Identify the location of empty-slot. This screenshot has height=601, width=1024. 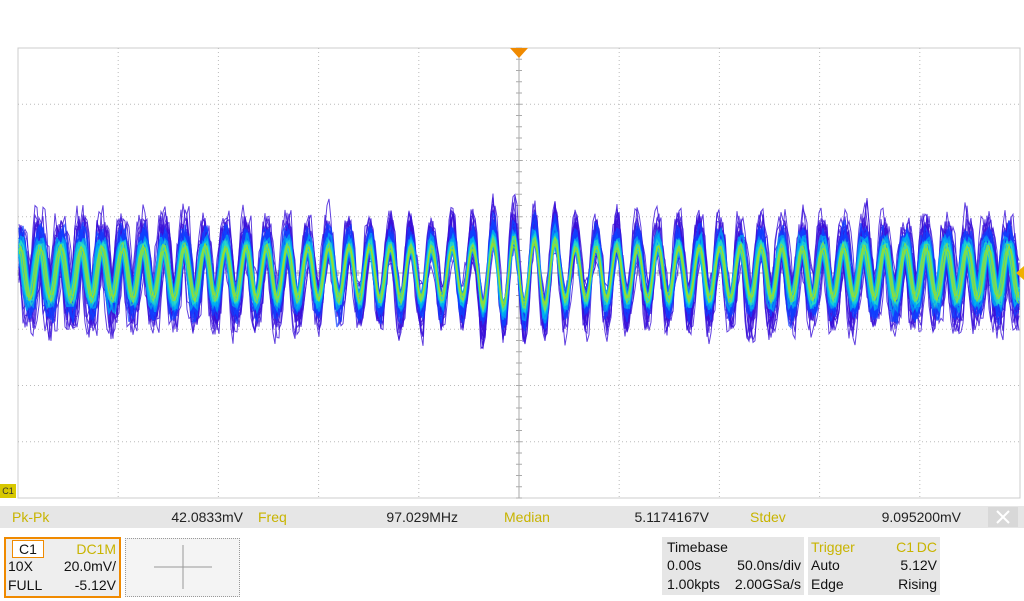
(182, 567).